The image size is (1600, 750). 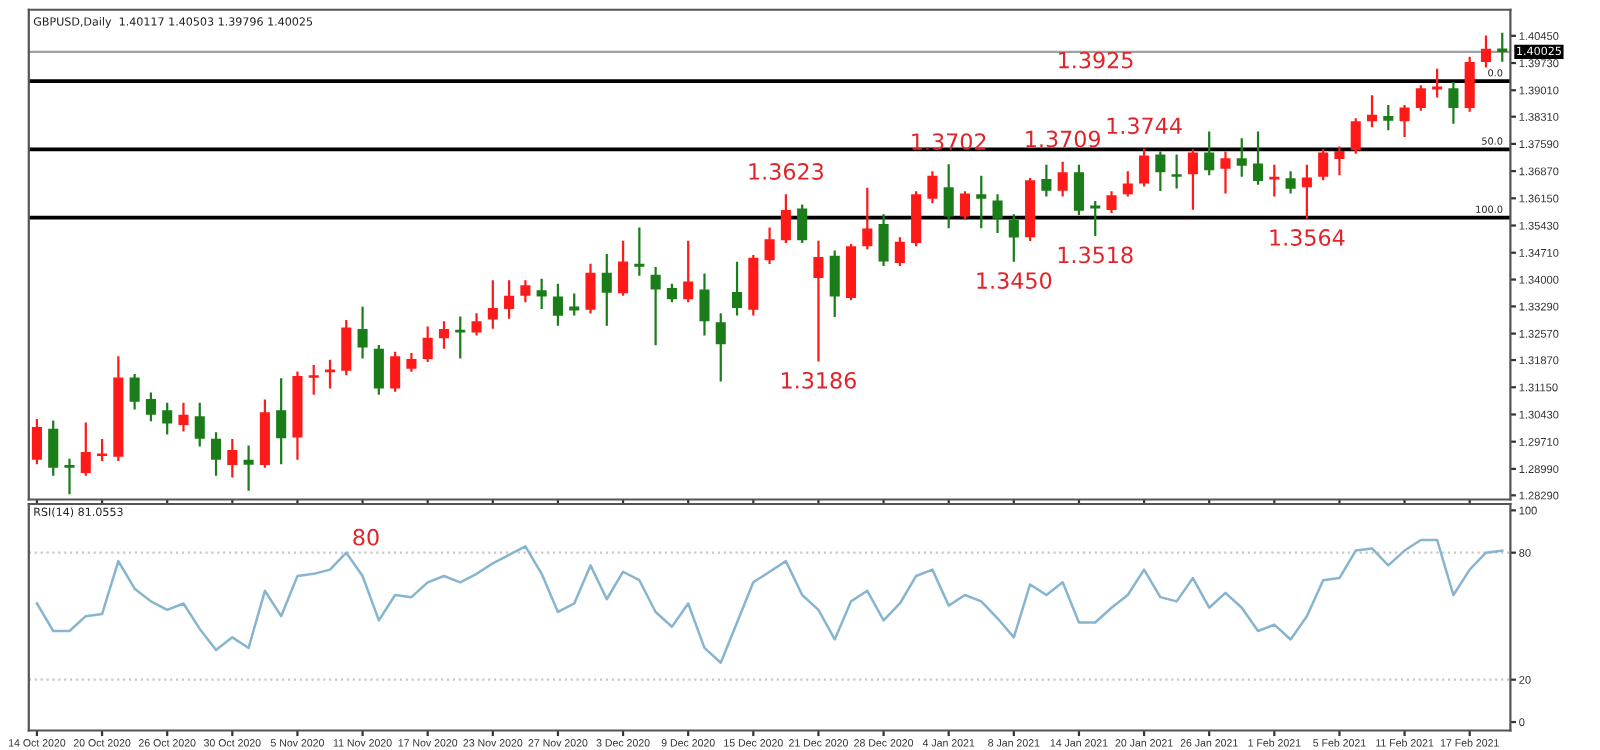 What do you see at coordinates (1095, 255) in the screenshot?
I see `annotation: 1.3518` at bounding box center [1095, 255].